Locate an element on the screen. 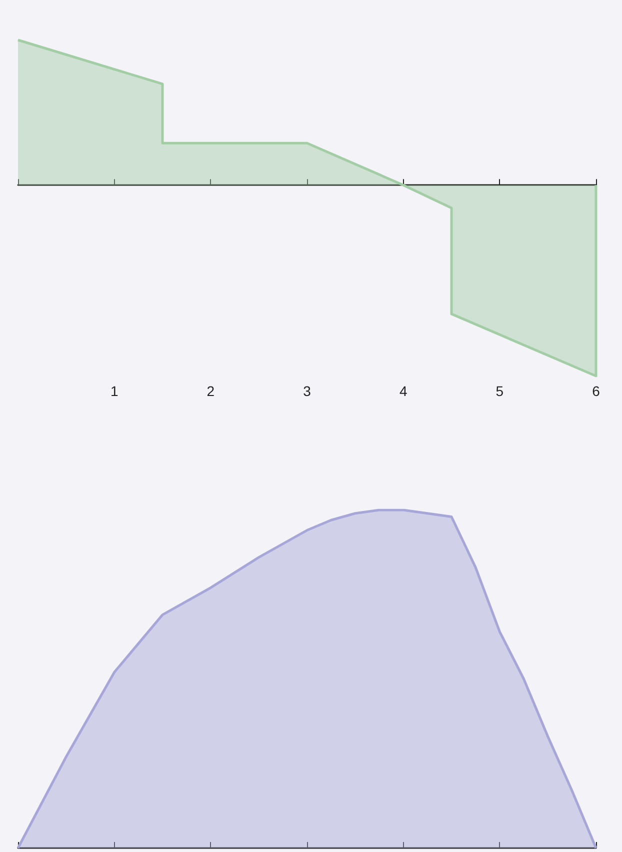 The width and height of the screenshot is (622, 852). x-tick-label: 5 is located at coordinates (500, 391).